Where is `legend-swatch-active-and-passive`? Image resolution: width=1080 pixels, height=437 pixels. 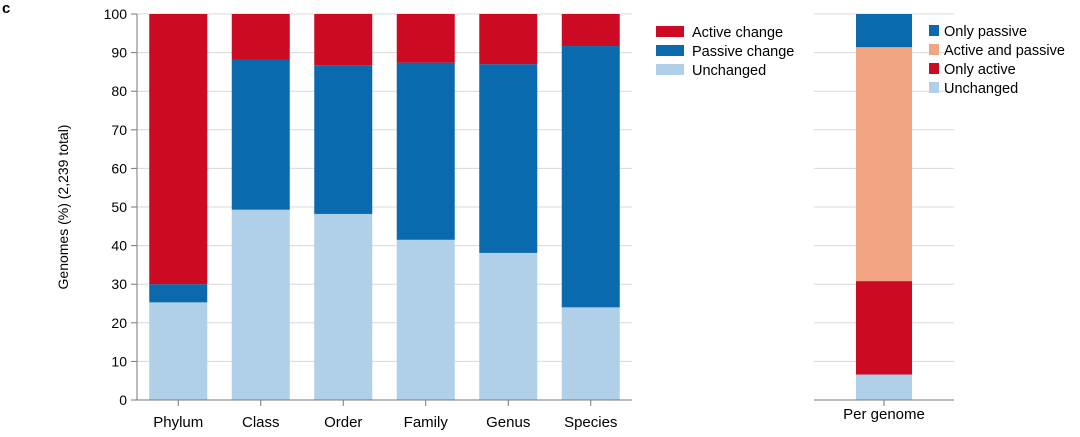 legend-swatch-active-and-passive is located at coordinates (934, 49).